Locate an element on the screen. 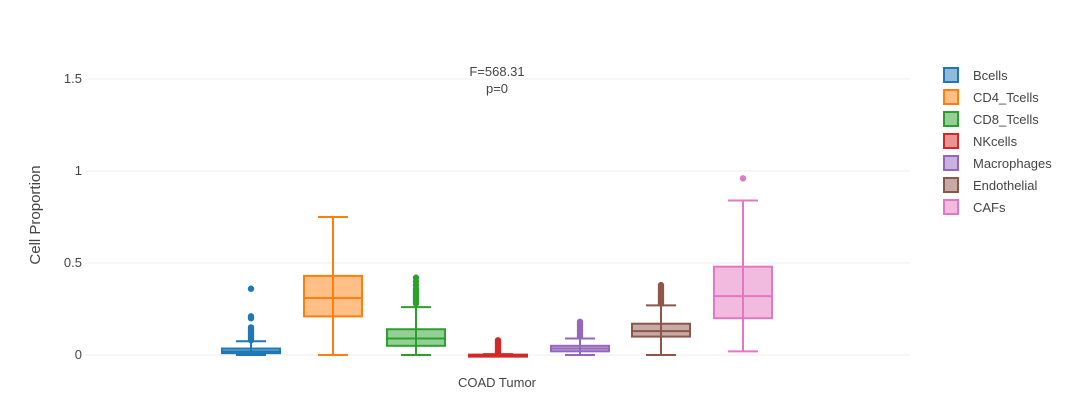 The width and height of the screenshot is (1080, 415). box-Bcells is located at coordinates (251, 320).